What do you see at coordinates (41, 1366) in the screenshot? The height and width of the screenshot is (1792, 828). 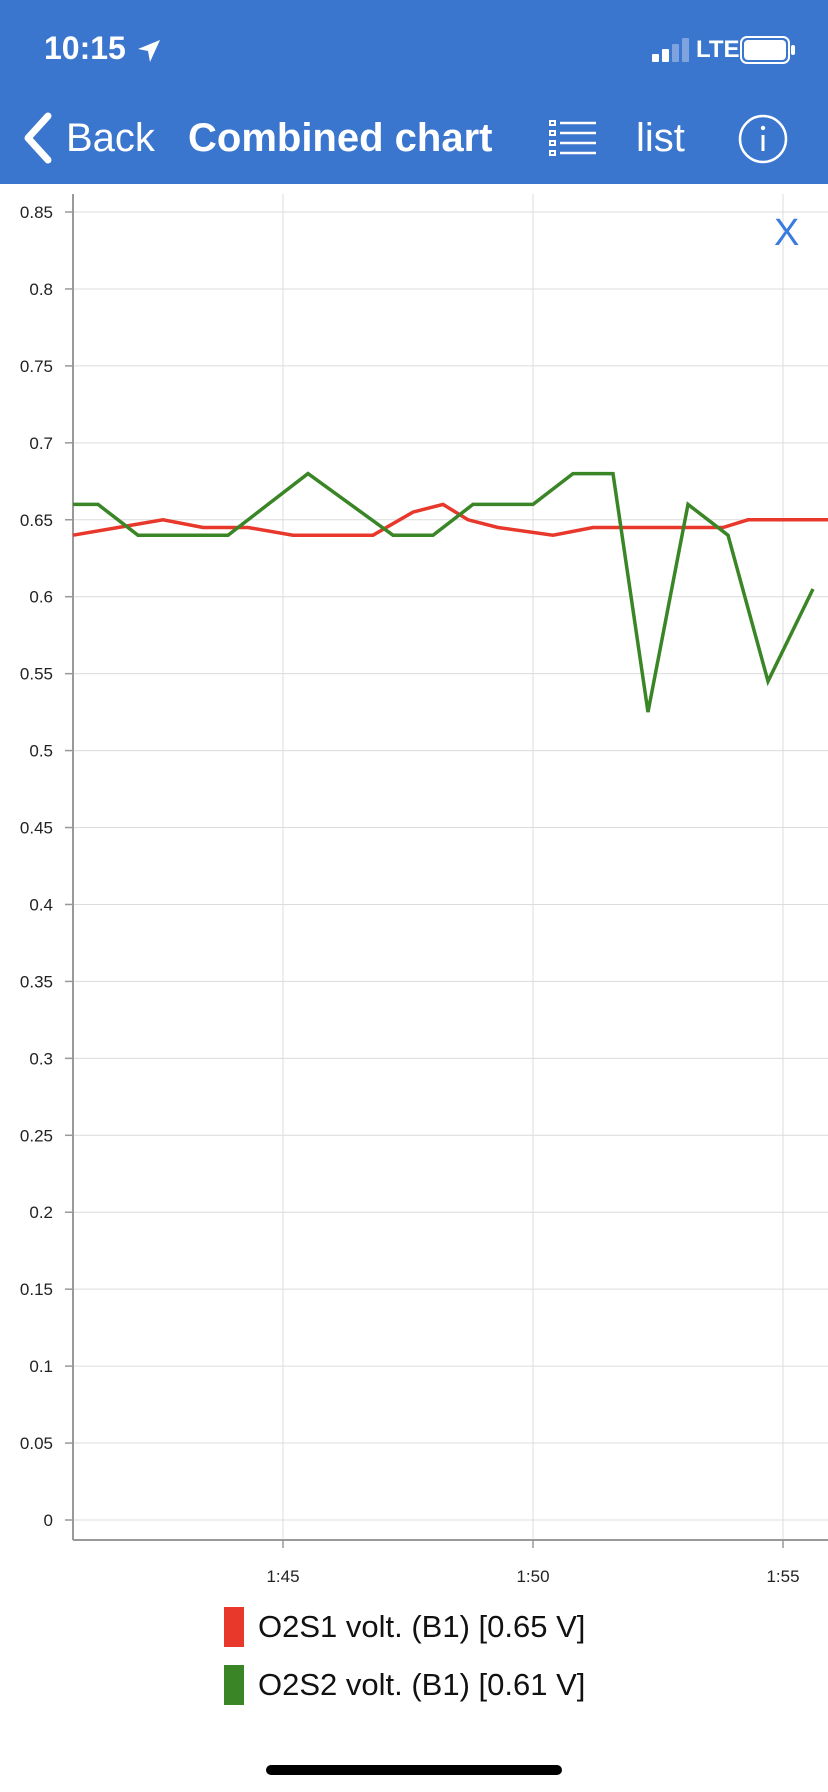 I see `y-tick-label: 0.1` at bounding box center [41, 1366].